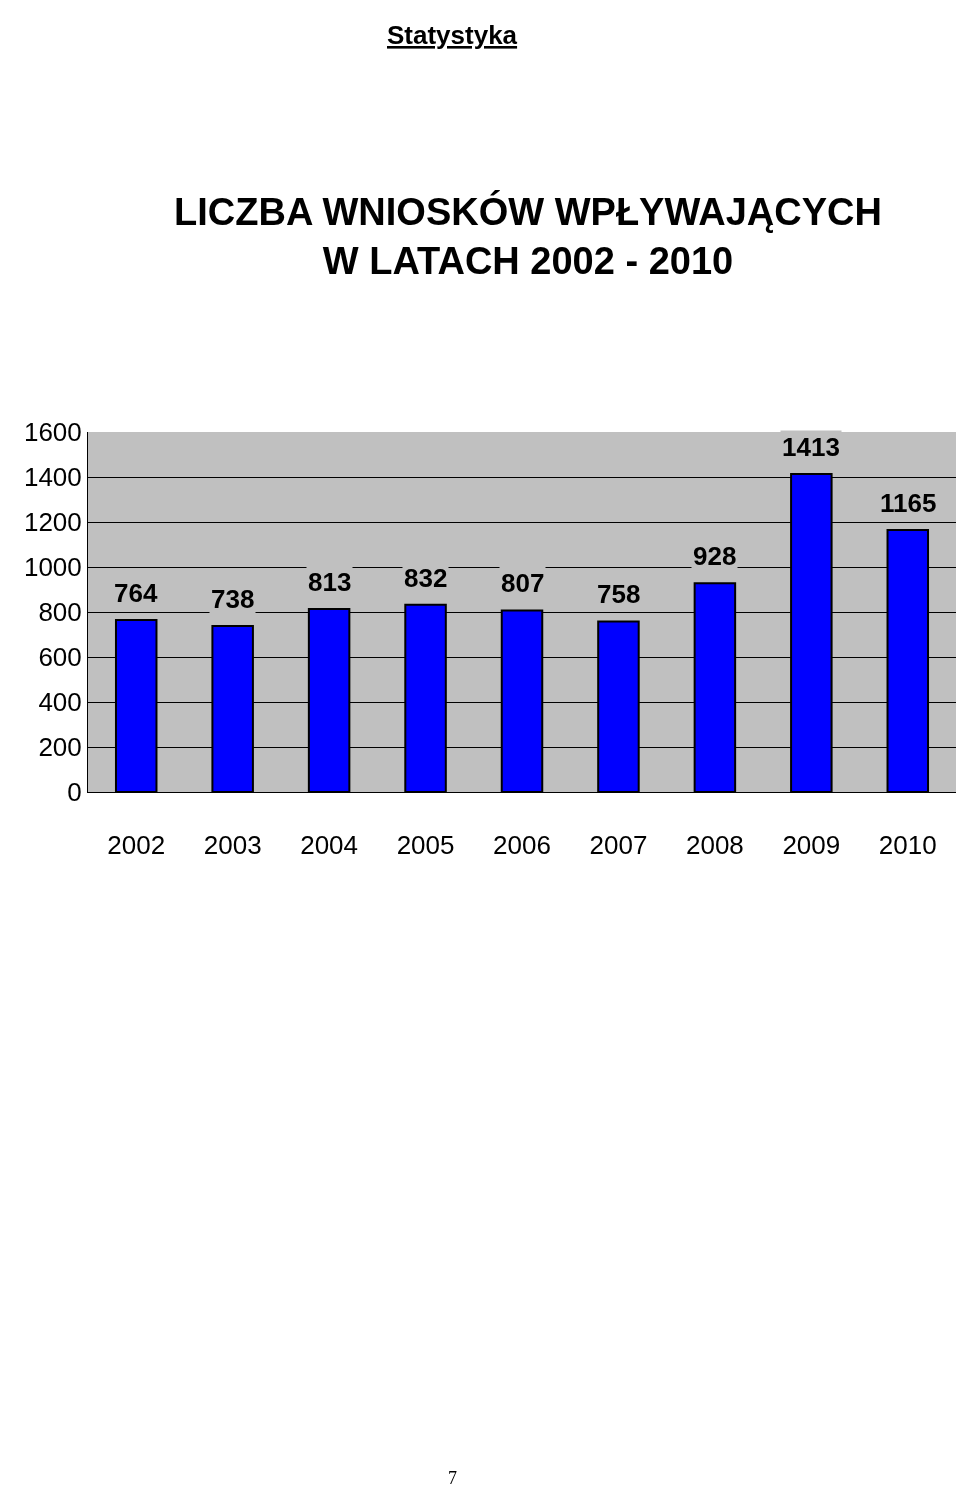 This screenshot has height=1500, width=960. What do you see at coordinates (425, 845) in the screenshot?
I see `x-tick-label: 2005` at bounding box center [425, 845].